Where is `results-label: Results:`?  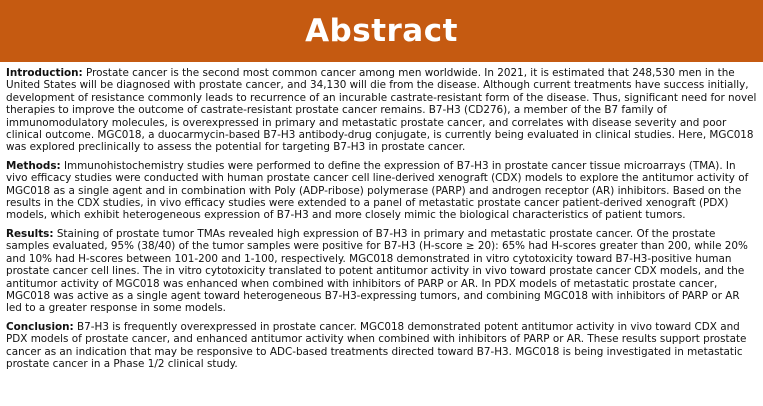 results-label: Results: is located at coordinates (30, 233).